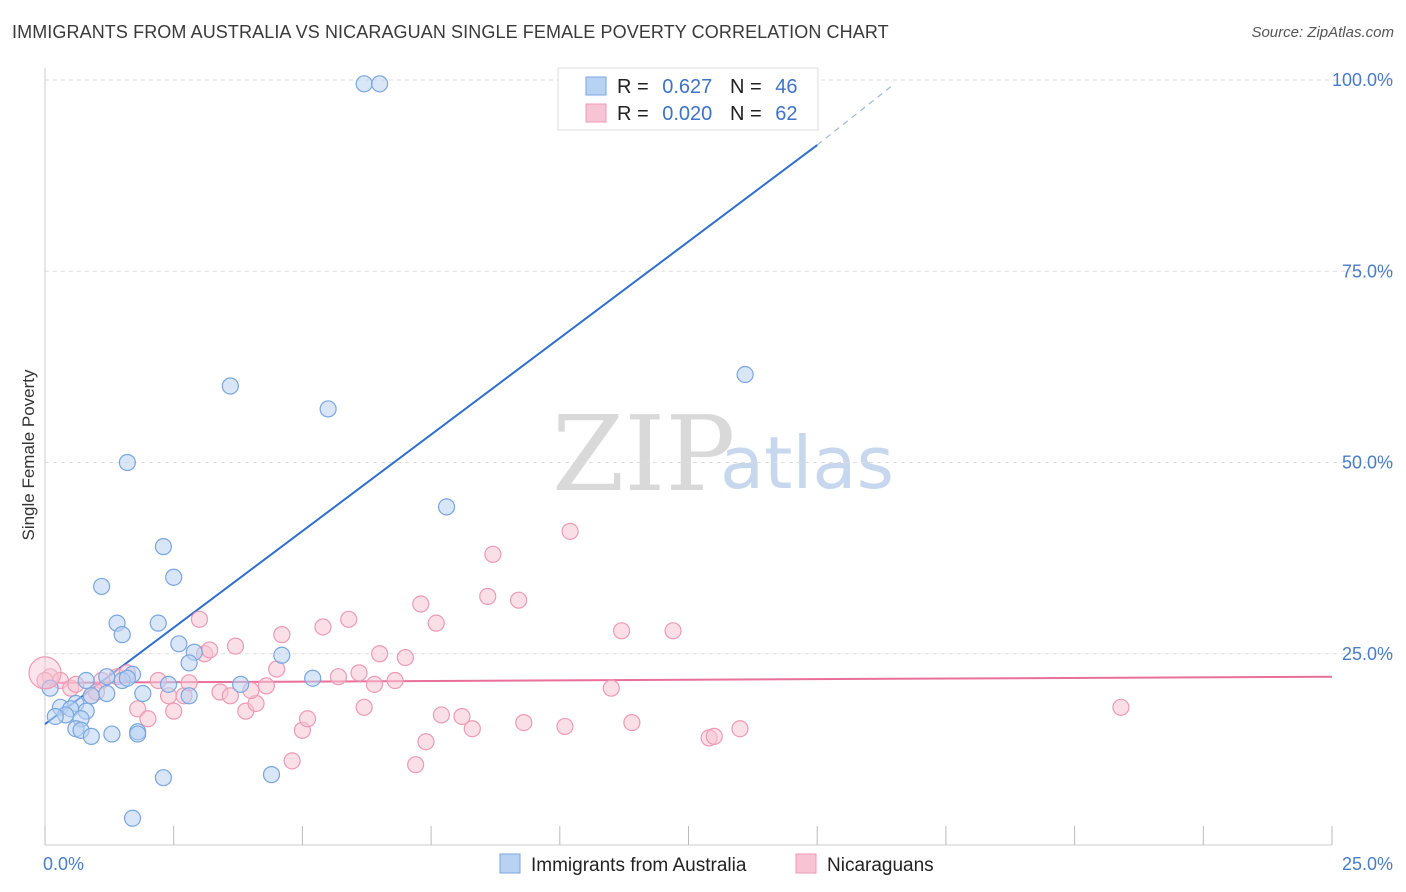  I want to click on x-tick-label-0: 0.0%, so click(63, 864).